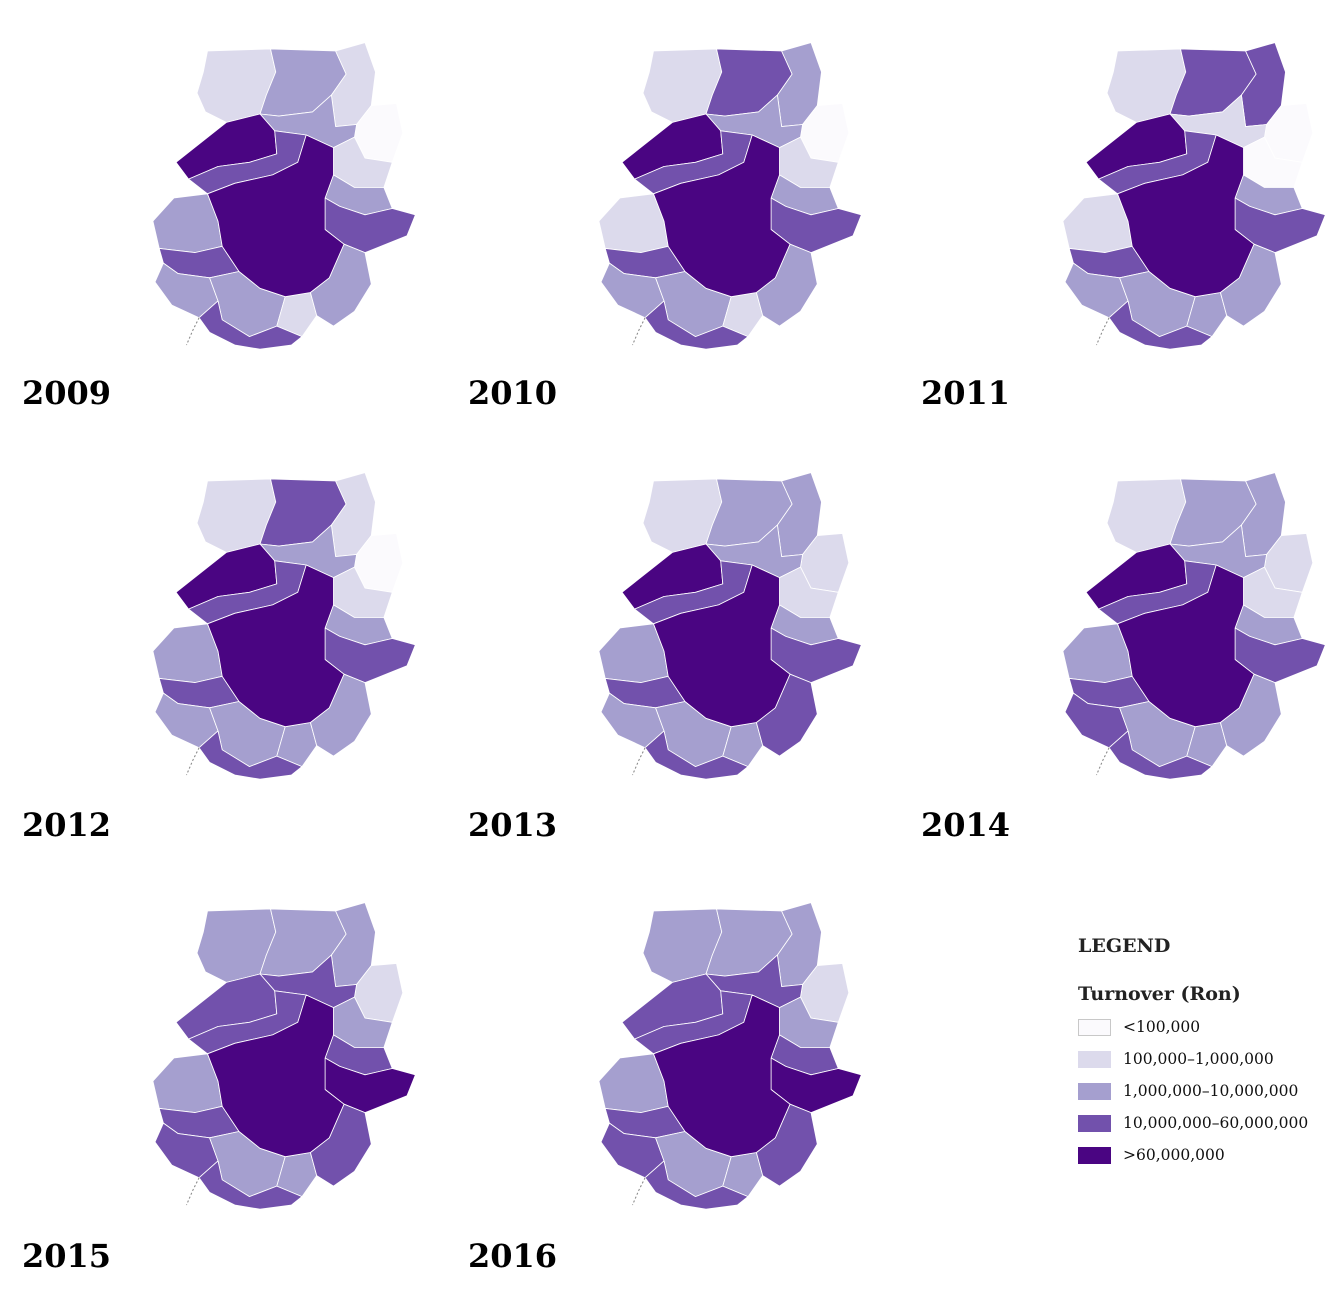 This screenshot has height=1300, width=1341. I want to click on map-panel-2015, so click(260, 1090).